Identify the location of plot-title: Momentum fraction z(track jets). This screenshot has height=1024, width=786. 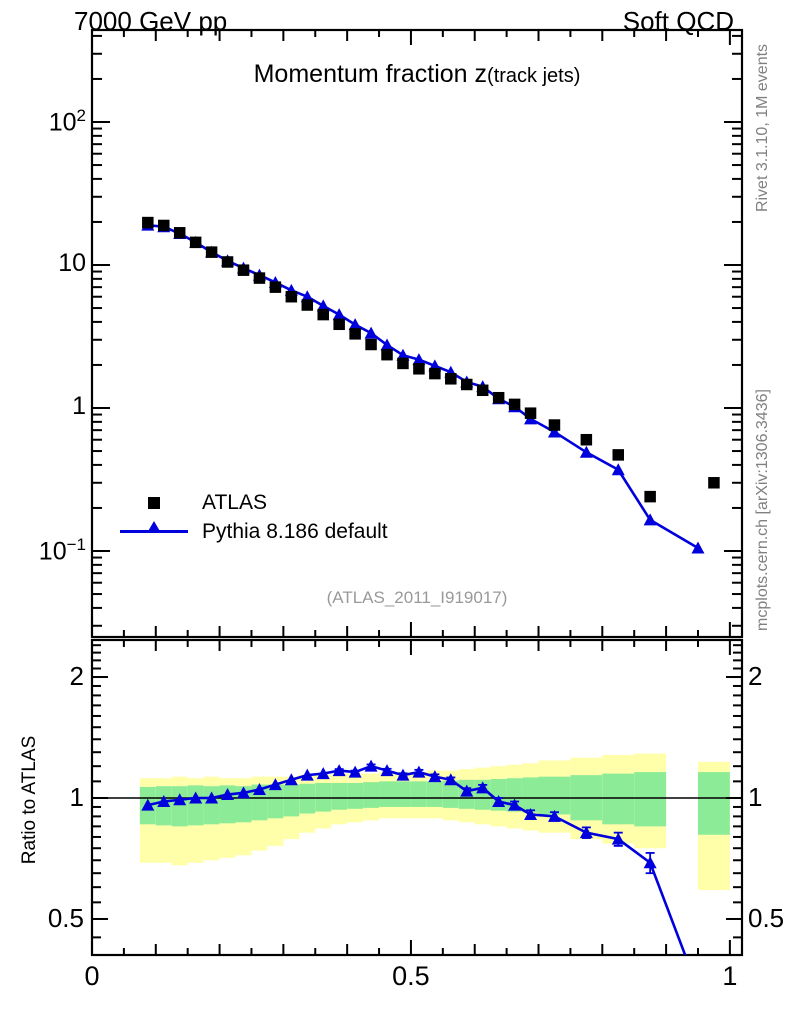
(417, 74).